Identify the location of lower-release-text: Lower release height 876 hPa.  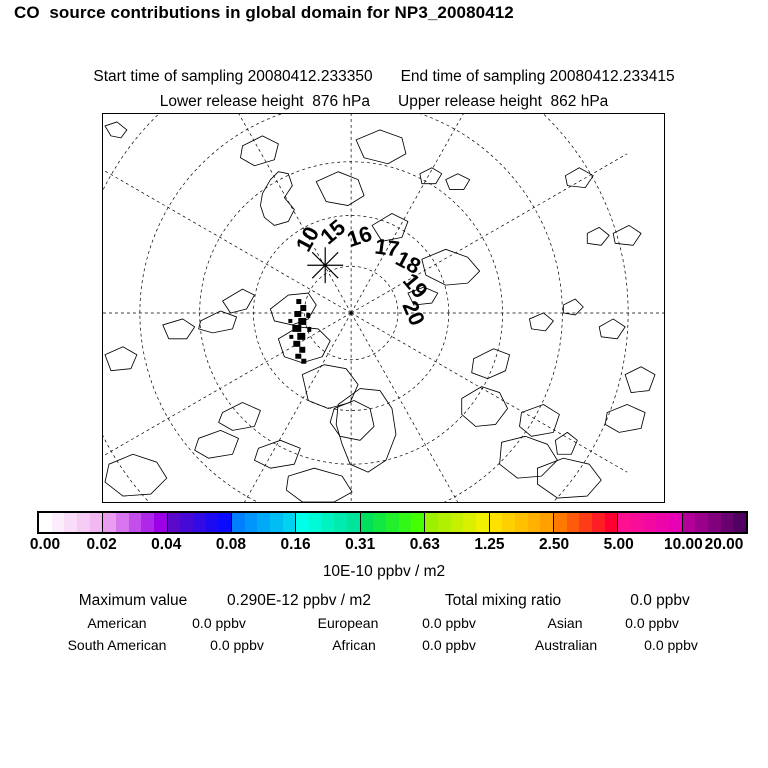
(265, 102).